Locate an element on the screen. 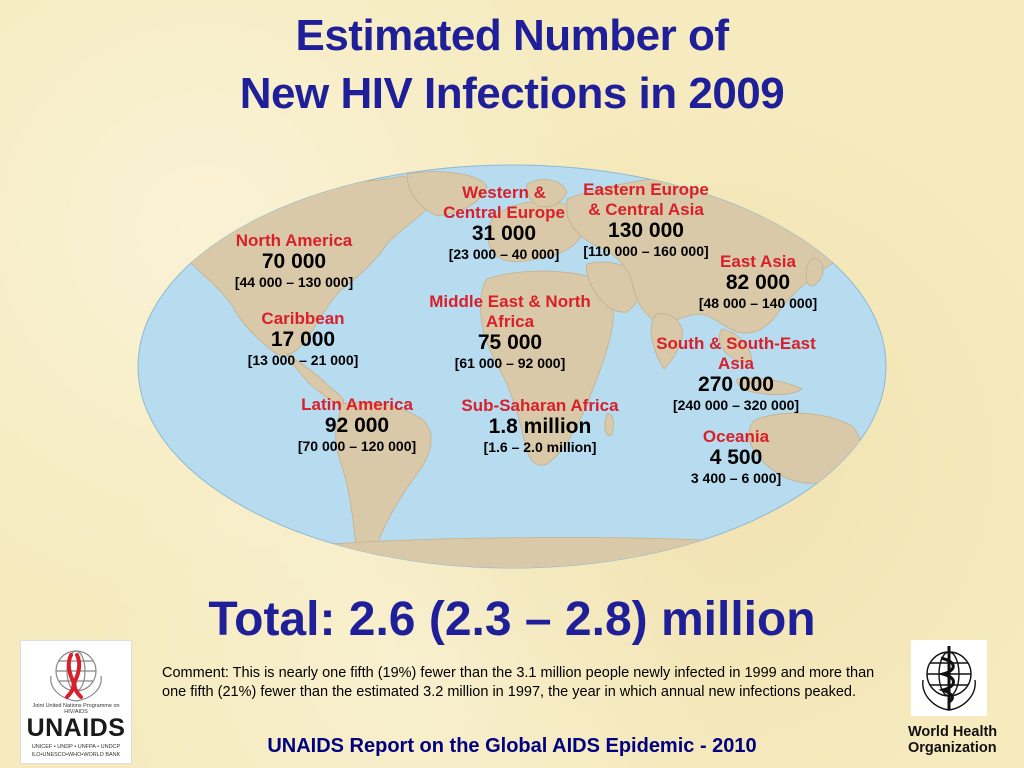 This screenshot has height=768, width=1024. region-value: 270 000 is located at coordinates (736, 384).